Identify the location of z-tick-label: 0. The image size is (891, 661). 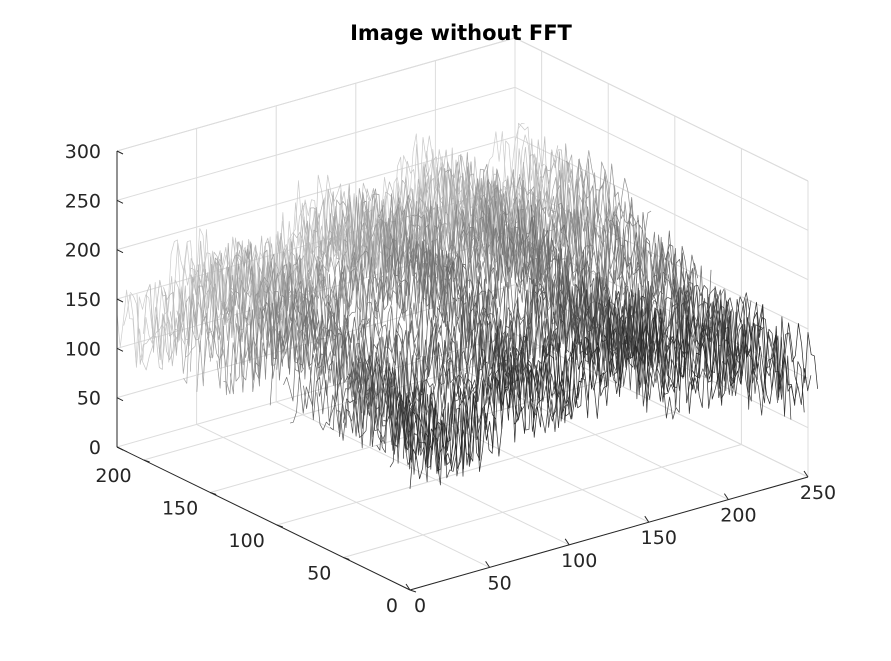
(95, 448).